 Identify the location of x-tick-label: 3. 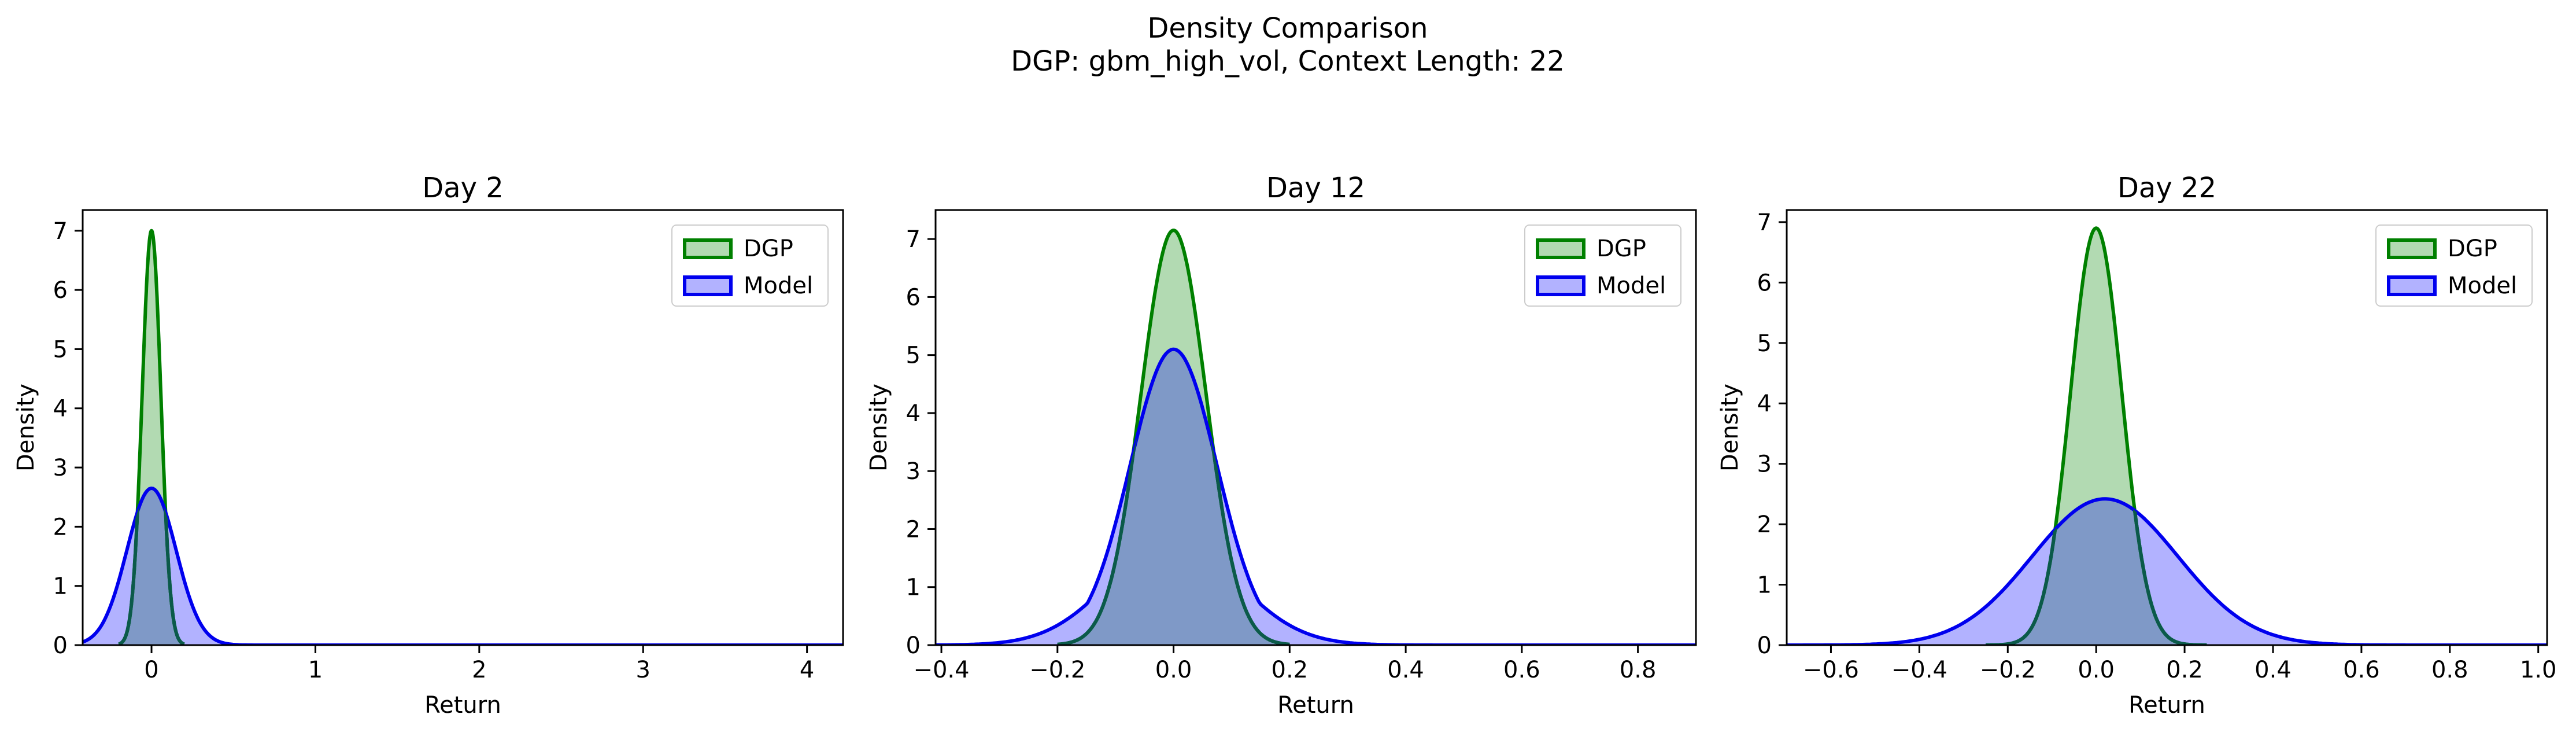
(643, 670).